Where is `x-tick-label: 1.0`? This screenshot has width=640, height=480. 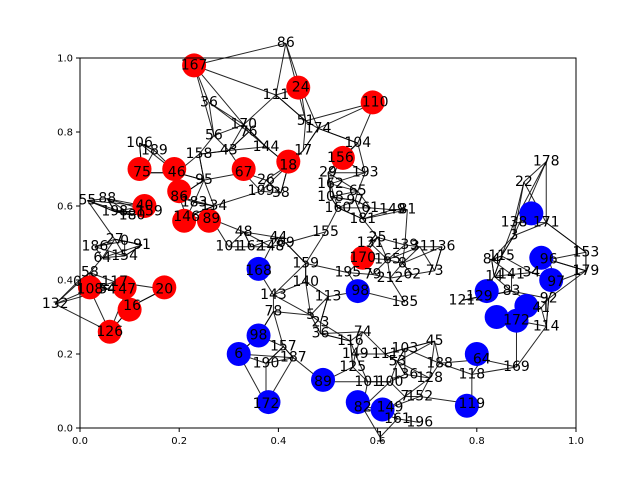 x-tick-label: 1.0 is located at coordinates (576, 441).